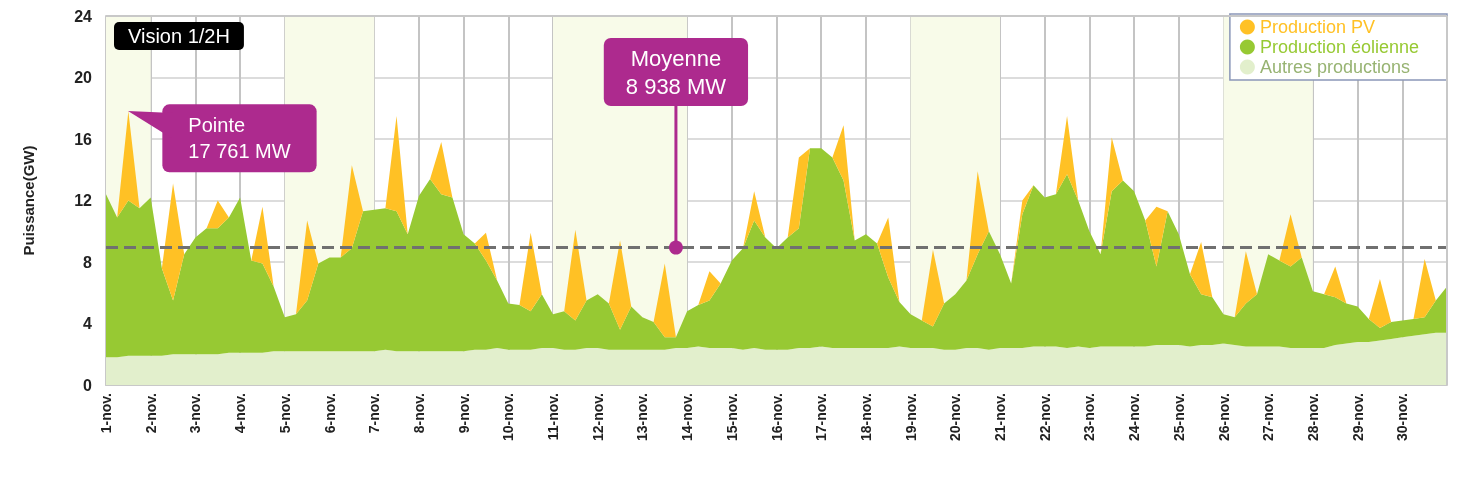  Describe the element at coordinates (955, 417) in the screenshot. I see `x-tick-label: 20-nov.` at that location.